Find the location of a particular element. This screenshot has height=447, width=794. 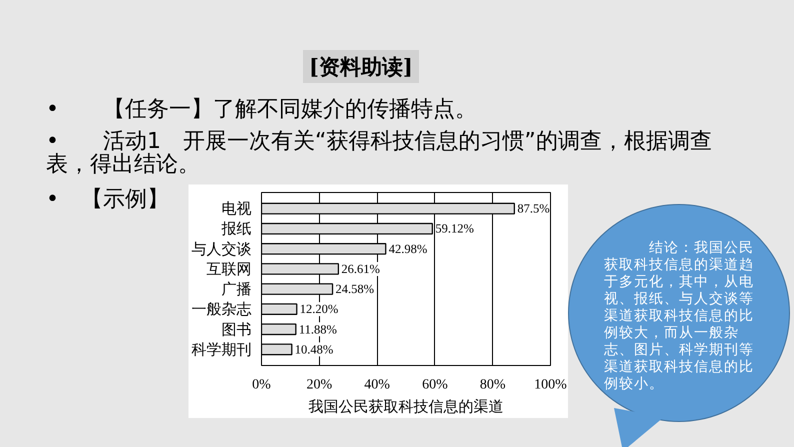

y-tick-label: 报纸 is located at coordinates (236, 229).